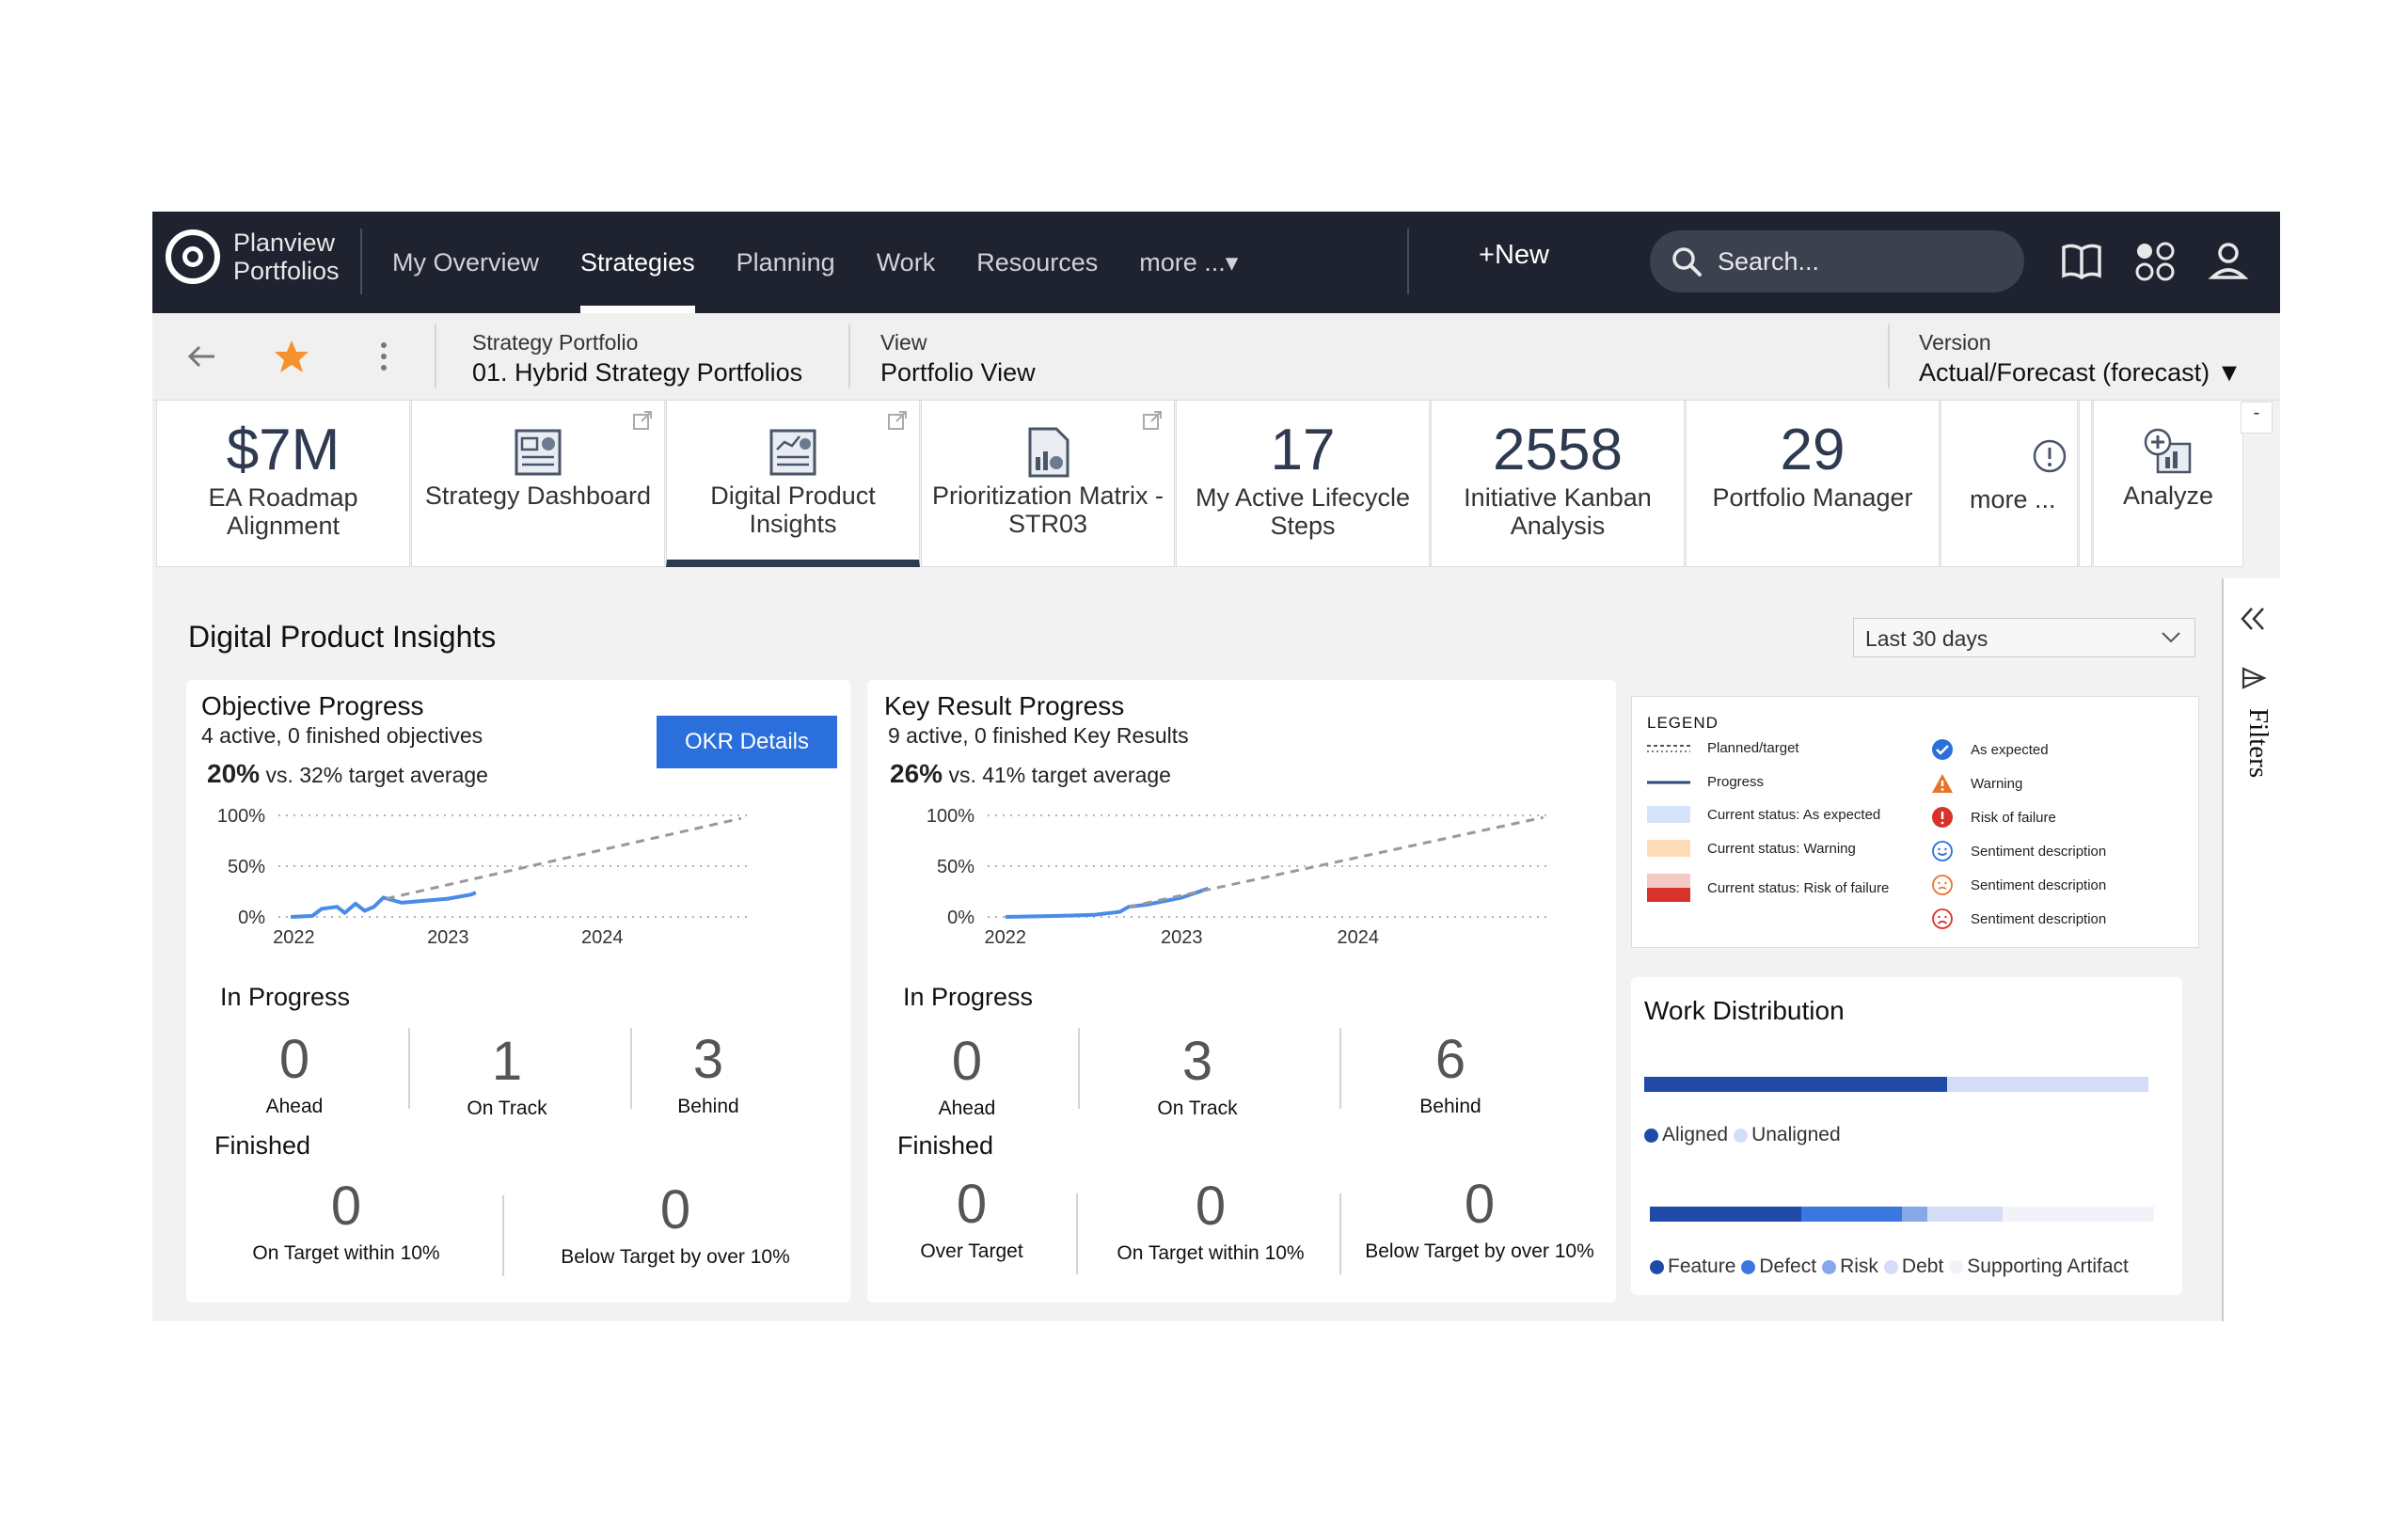  What do you see at coordinates (1514, 255) in the screenshot?
I see `new-button: +New` at bounding box center [1514, 255].